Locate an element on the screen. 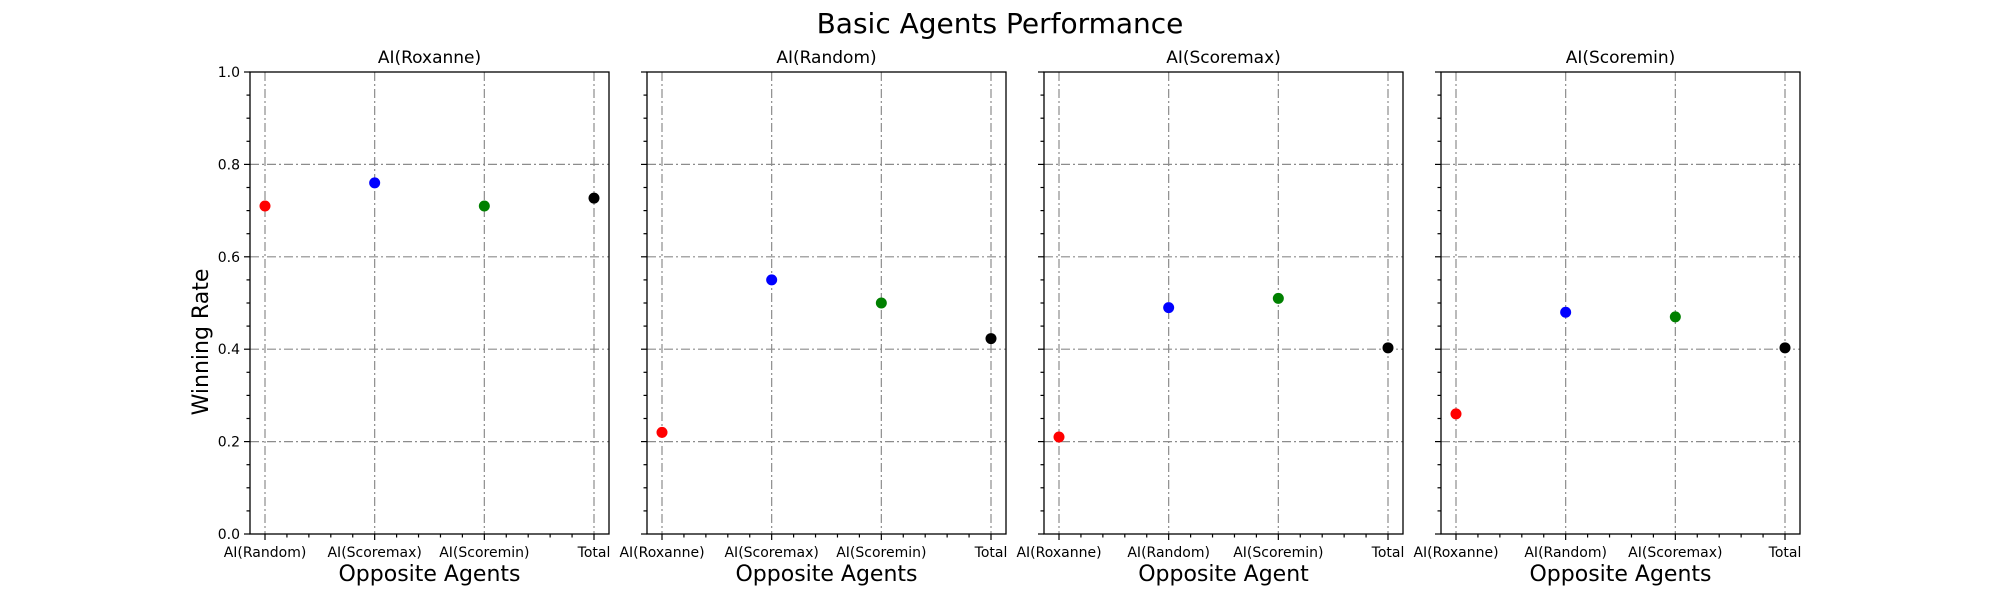 The width and height of the screenshot is (2000, 600). y-tick-label: 0.6 is located at coordinates (229, 258).